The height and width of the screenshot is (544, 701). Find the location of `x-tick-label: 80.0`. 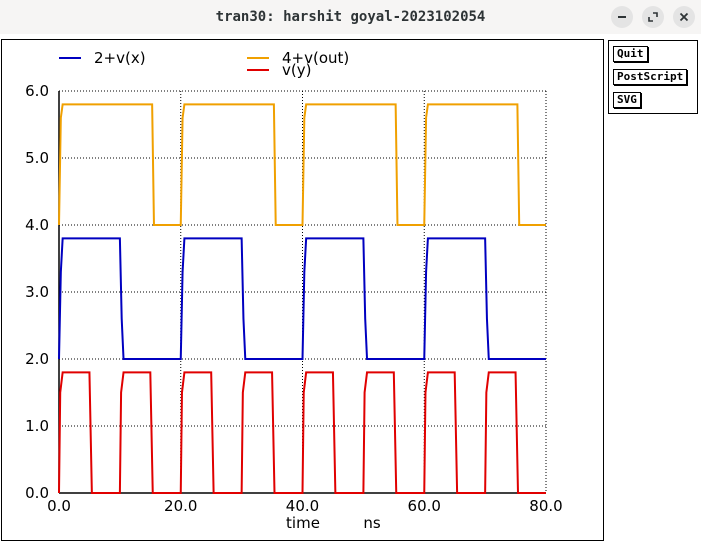

x-tick-label: 80.0 is located at coordinates (545, 506).